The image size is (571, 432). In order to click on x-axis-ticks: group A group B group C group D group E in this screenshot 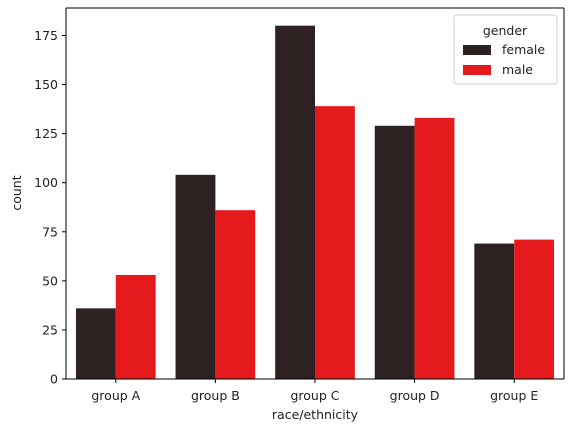, I will do `click(314, 391)`.